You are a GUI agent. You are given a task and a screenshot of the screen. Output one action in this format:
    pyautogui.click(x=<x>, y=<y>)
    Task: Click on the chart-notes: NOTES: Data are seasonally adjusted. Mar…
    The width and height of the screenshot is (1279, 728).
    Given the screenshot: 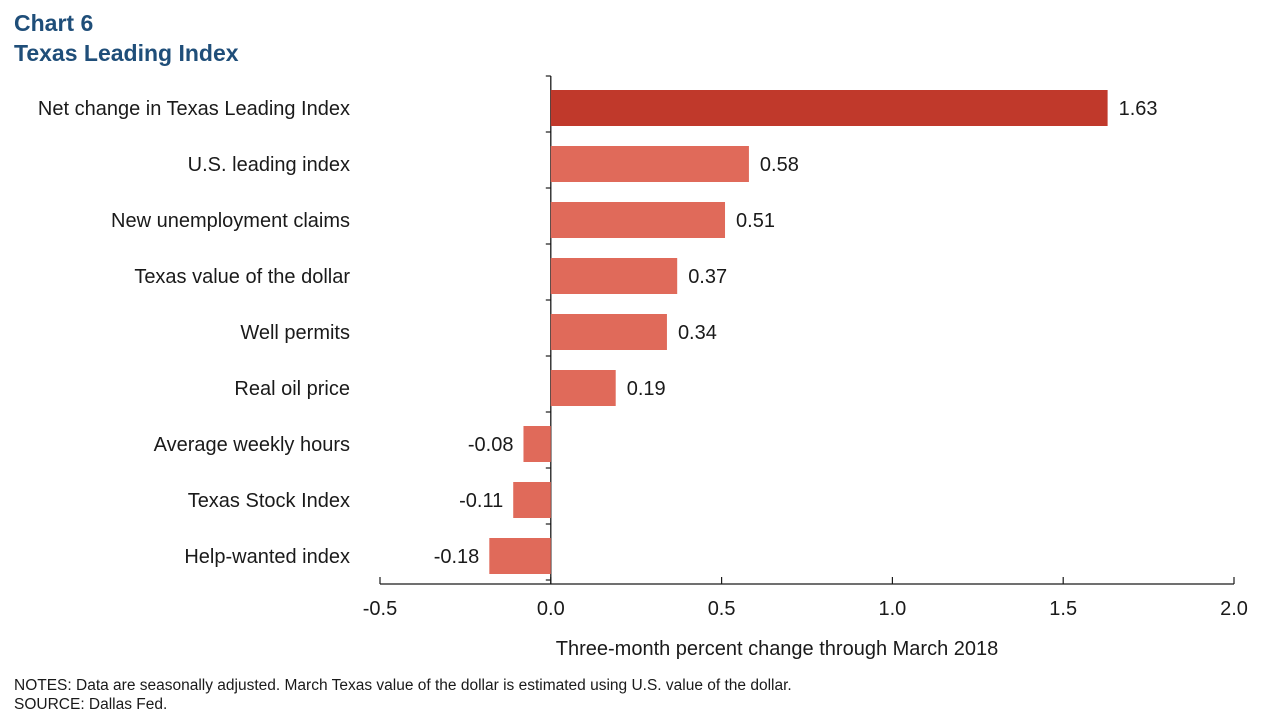 What is the action you would take?
    pyautogui.click(x=403, y=695)
    